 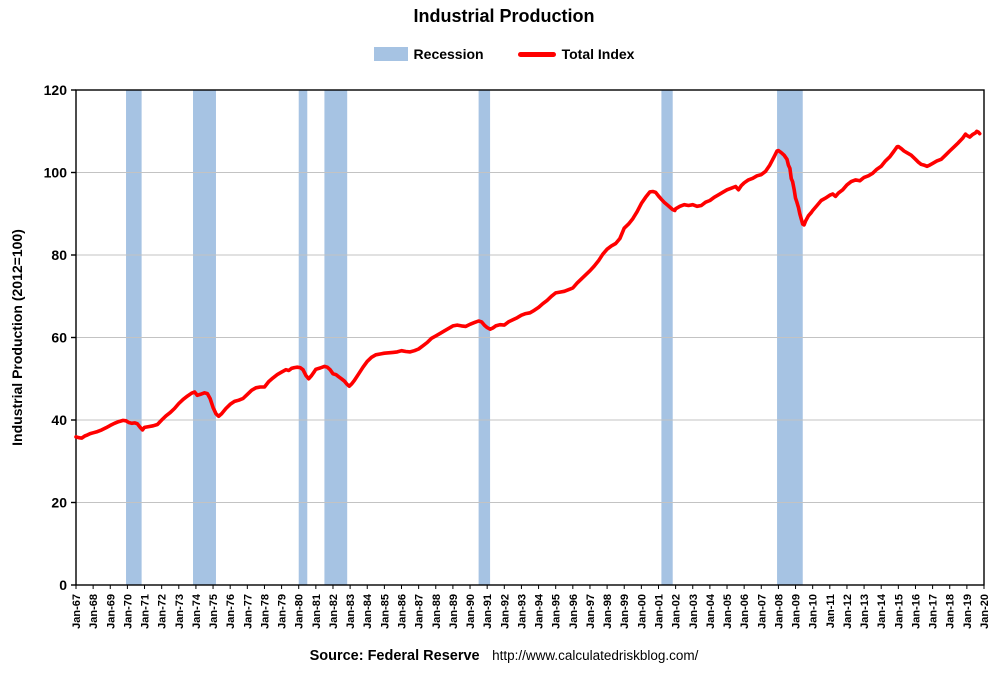 What do you see at coordinates (694, 611) in the screenshot?
I see `x-tick-label: Jan-03` at bounding box center [694, 611].